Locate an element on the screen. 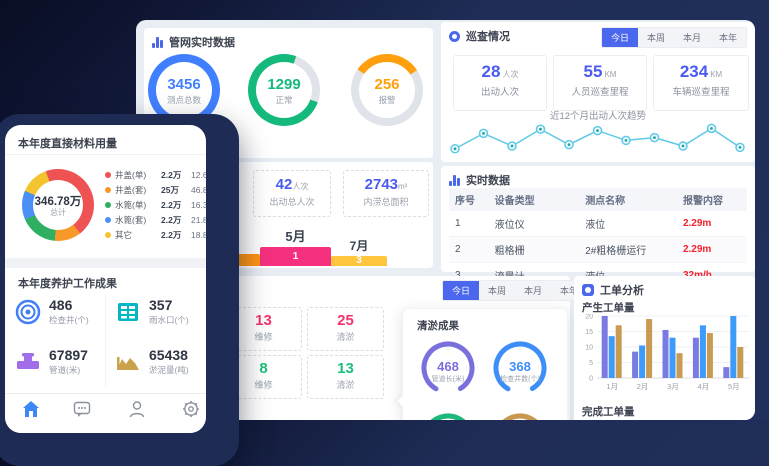 Image resolution: width=769 pixels, height=466 pixels. legend-label: 水篦(套) is located at coordinates (131, 219).